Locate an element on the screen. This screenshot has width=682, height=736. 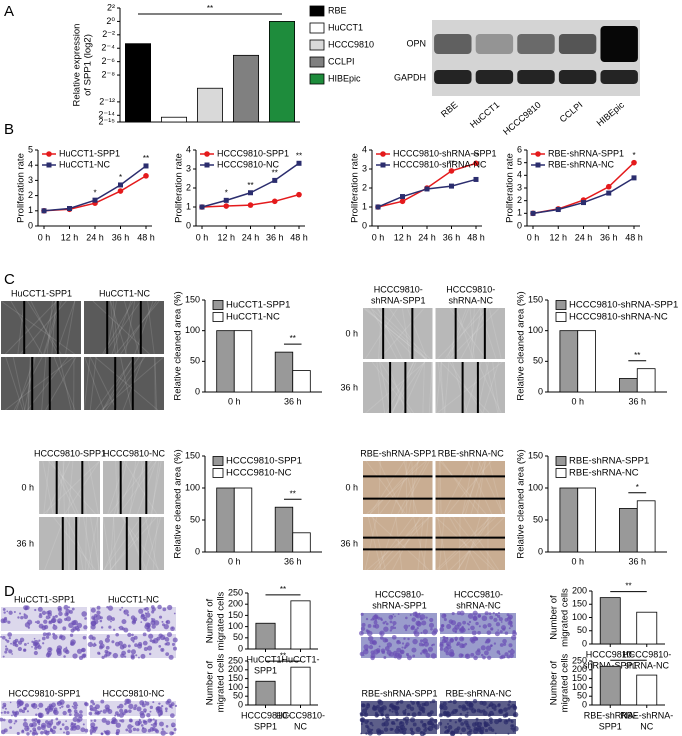
lane-label: HCCC9810 is located at coordinates (522, 118).